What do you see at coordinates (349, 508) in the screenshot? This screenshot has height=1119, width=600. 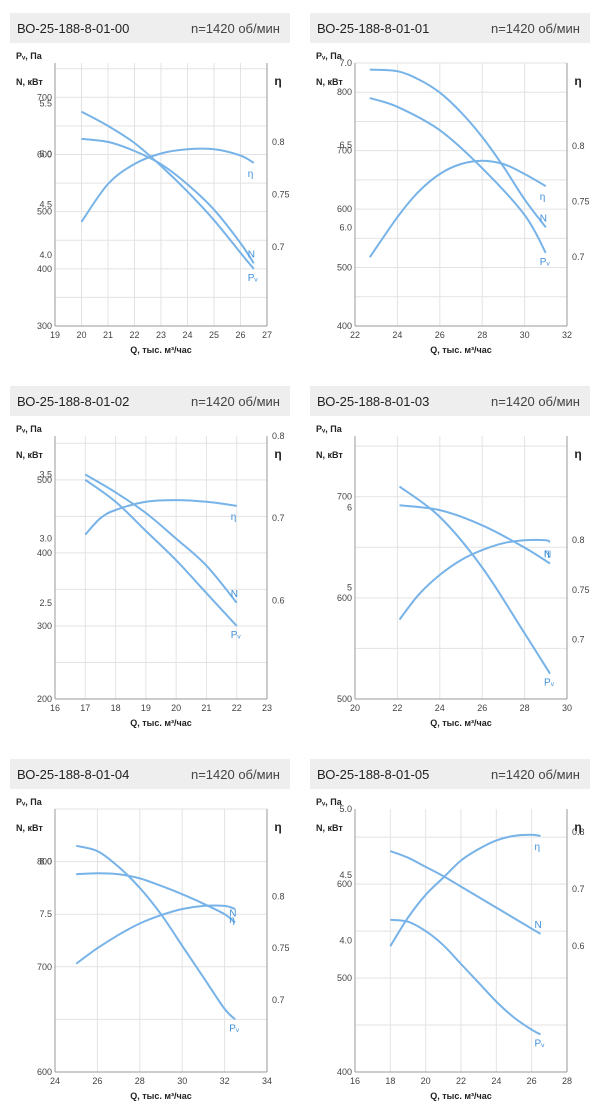 I see `n-tick-label: 6` at bounding box center [349, 508].